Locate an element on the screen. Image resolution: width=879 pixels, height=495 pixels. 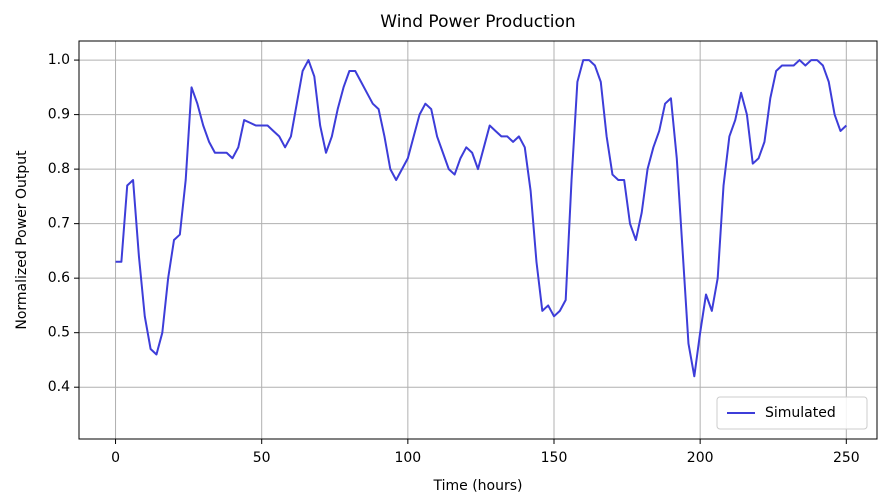
x-tick-label: 50 is located at coordinates (262, 458).